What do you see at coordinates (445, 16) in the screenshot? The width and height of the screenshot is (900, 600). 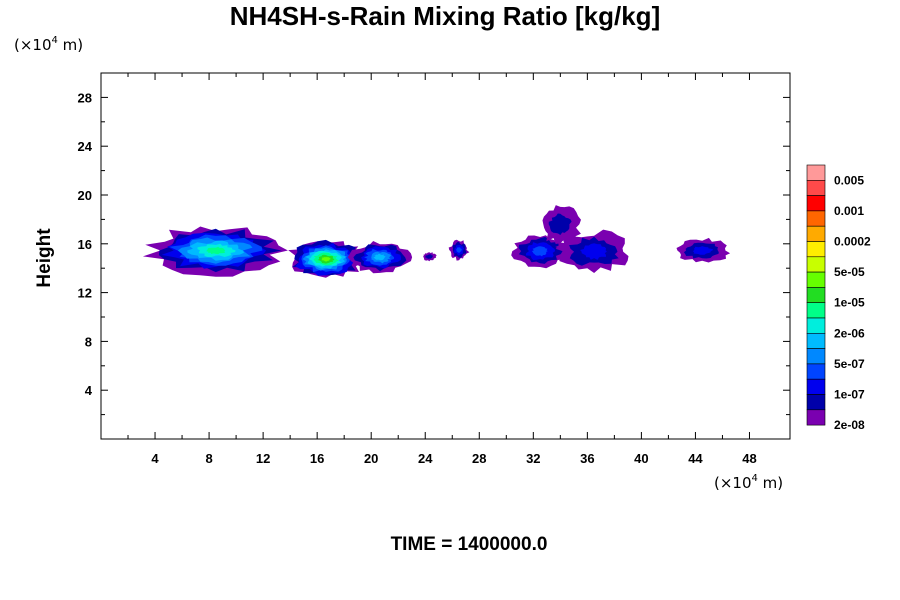 I see `chart-title: NH4SH-s-Rain Mixing Ratio [kg/kg]` at bounding box center [445, 16].